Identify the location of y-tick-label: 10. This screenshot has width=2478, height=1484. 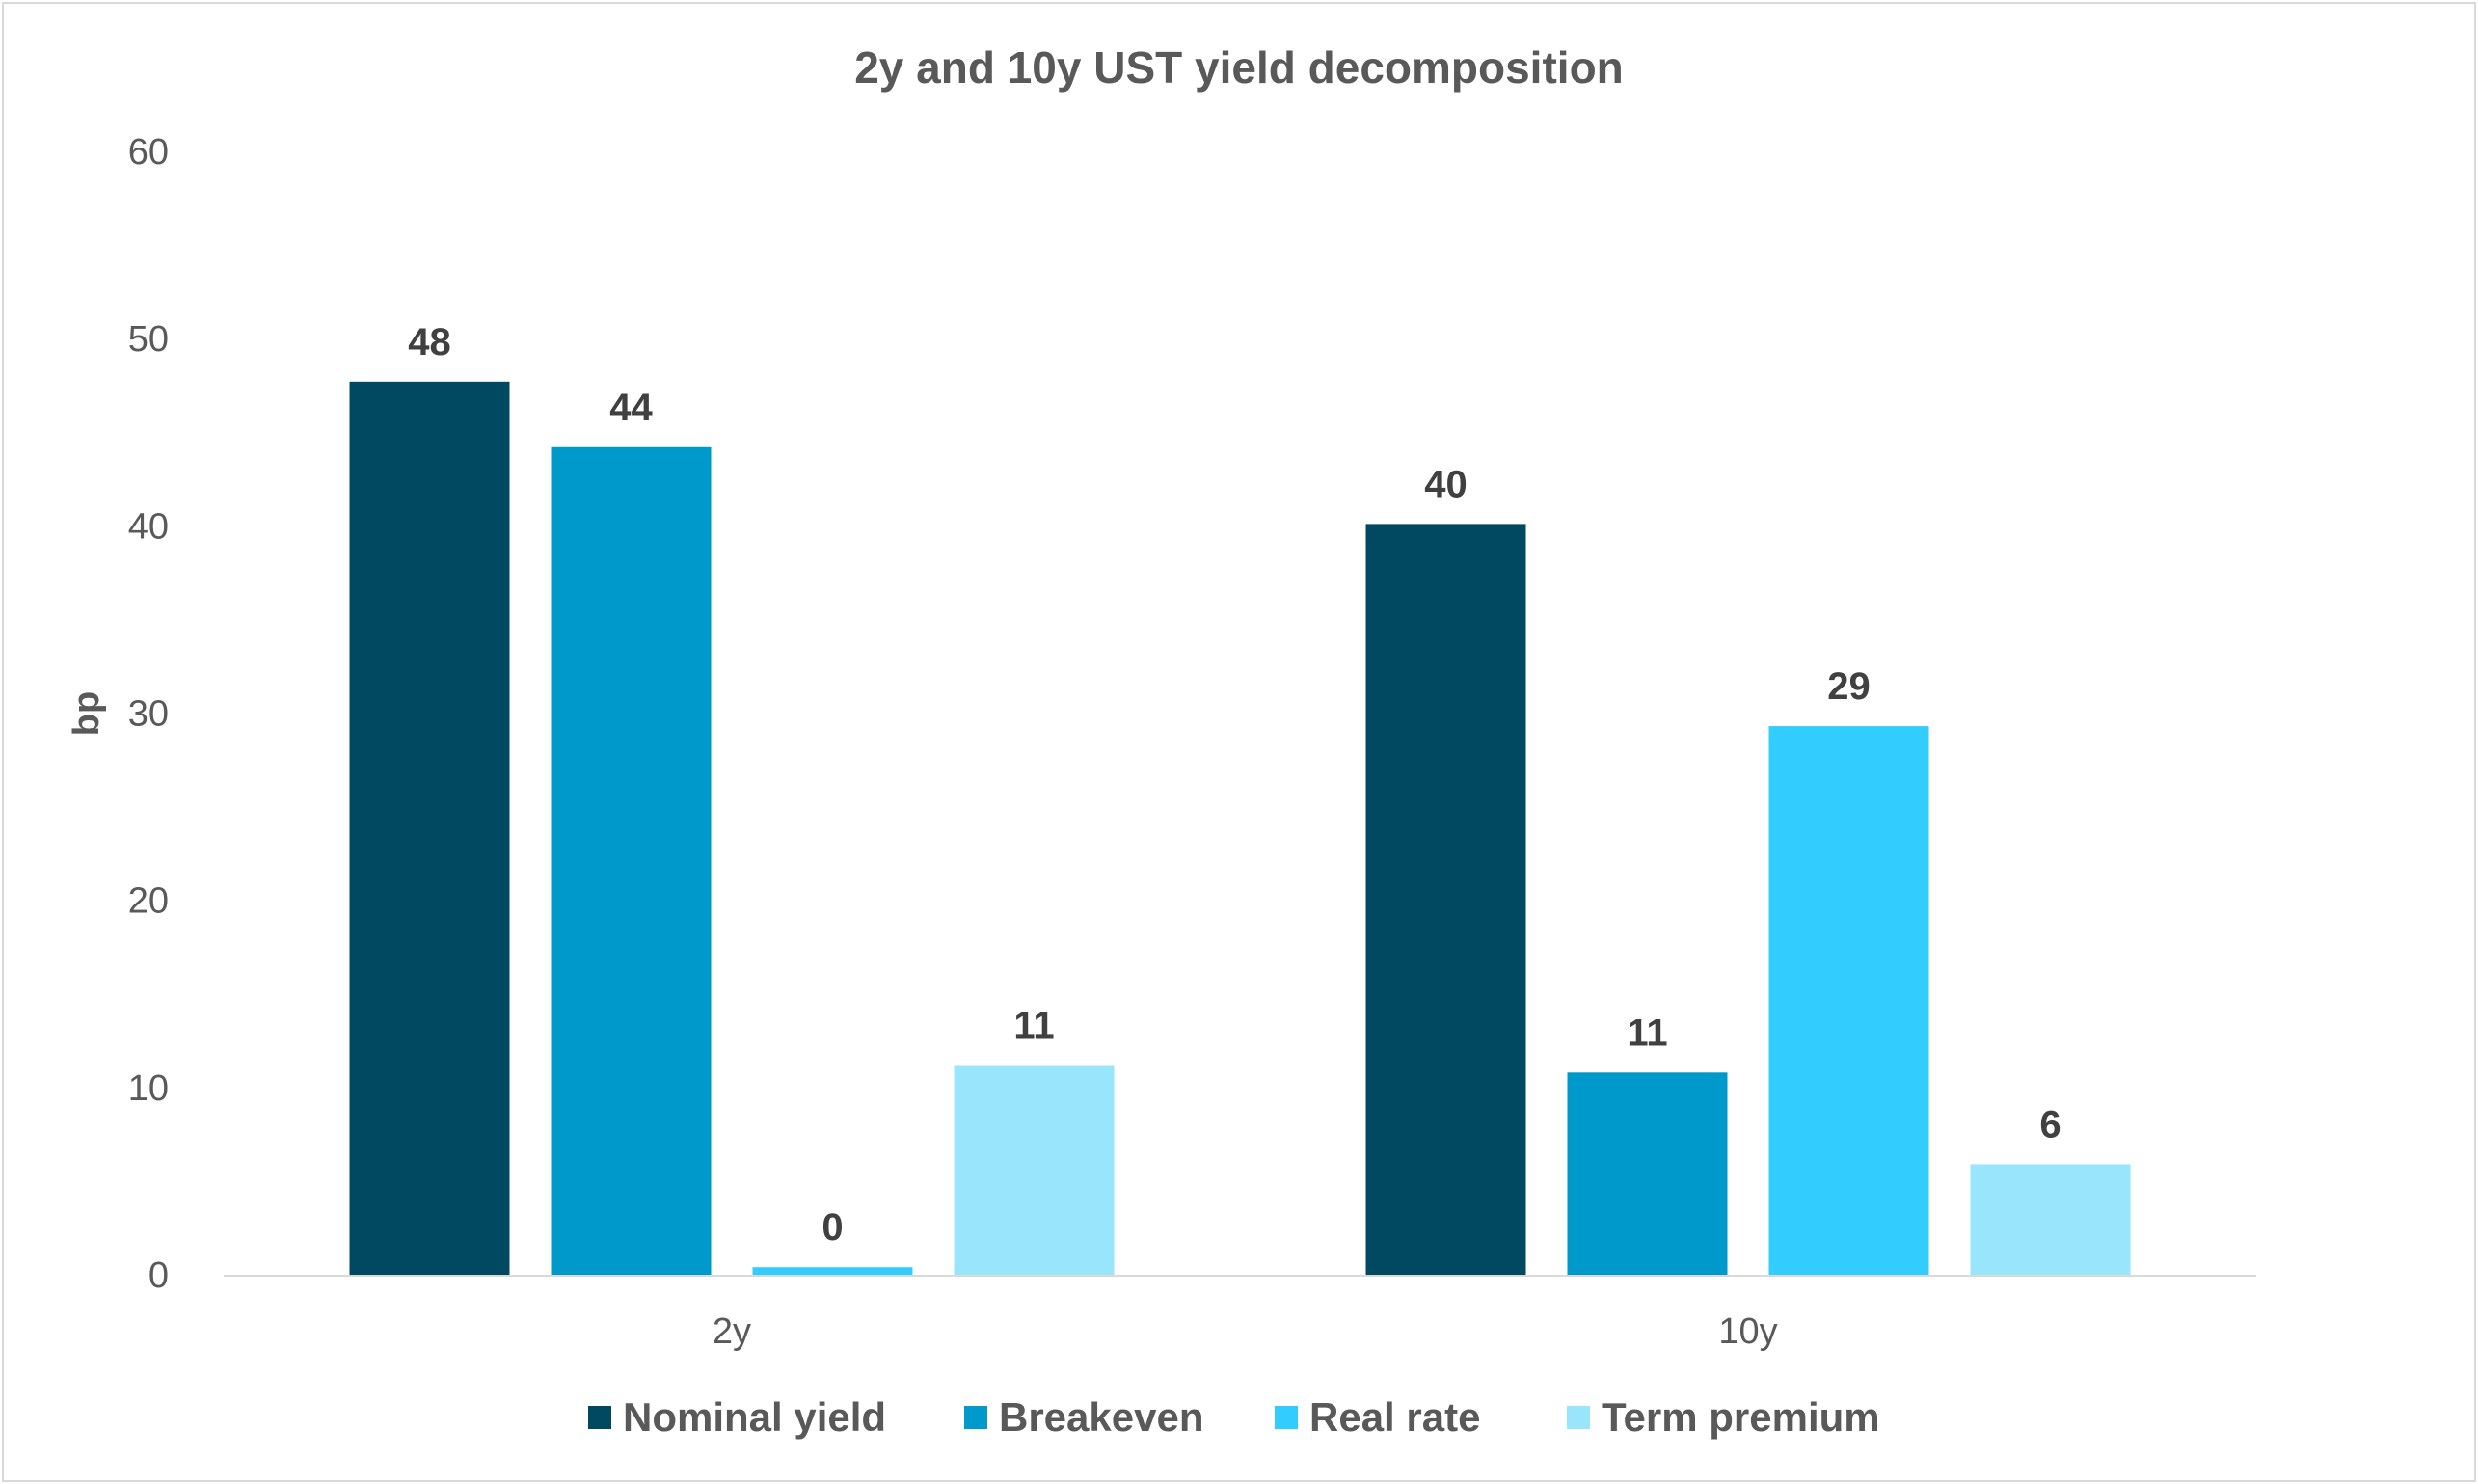
(148, 1088).